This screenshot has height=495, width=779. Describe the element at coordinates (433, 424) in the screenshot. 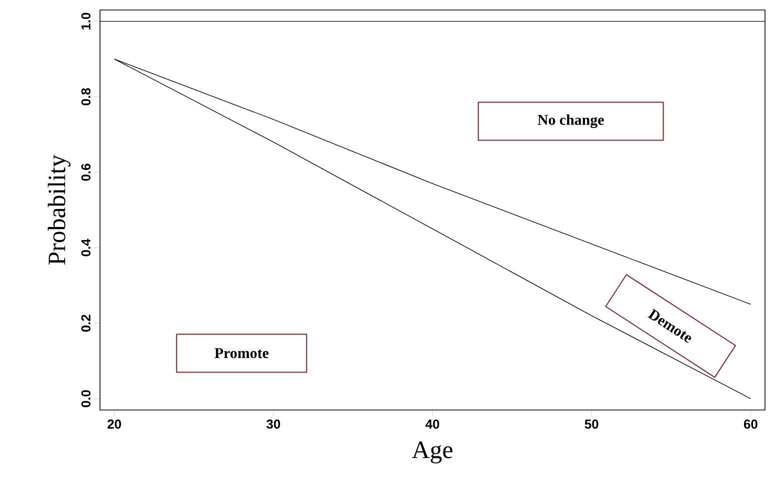

I see `x-tick-label: 40` at that location.